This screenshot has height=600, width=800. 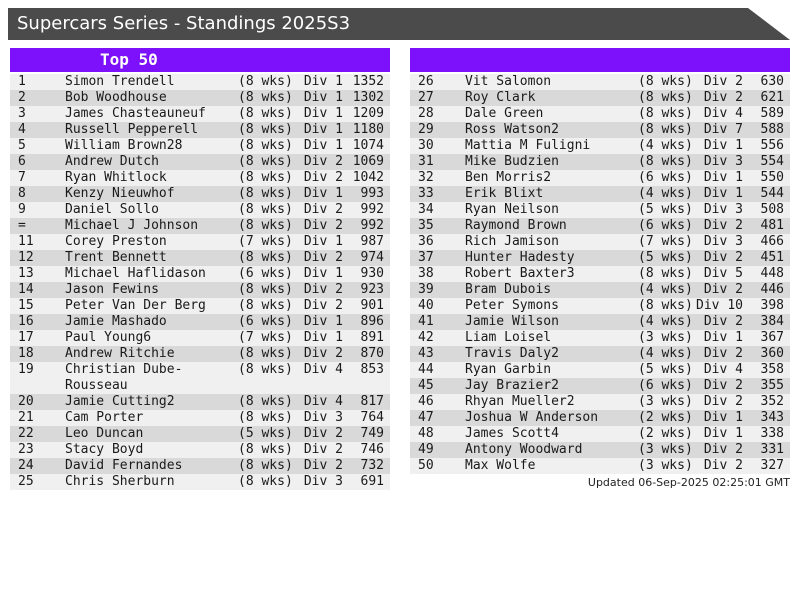 What do you see at coordinates (524, 449) in the screenshot?
I see `driver-name-cell: Antony Woodward` at bounding box center [524, 449].